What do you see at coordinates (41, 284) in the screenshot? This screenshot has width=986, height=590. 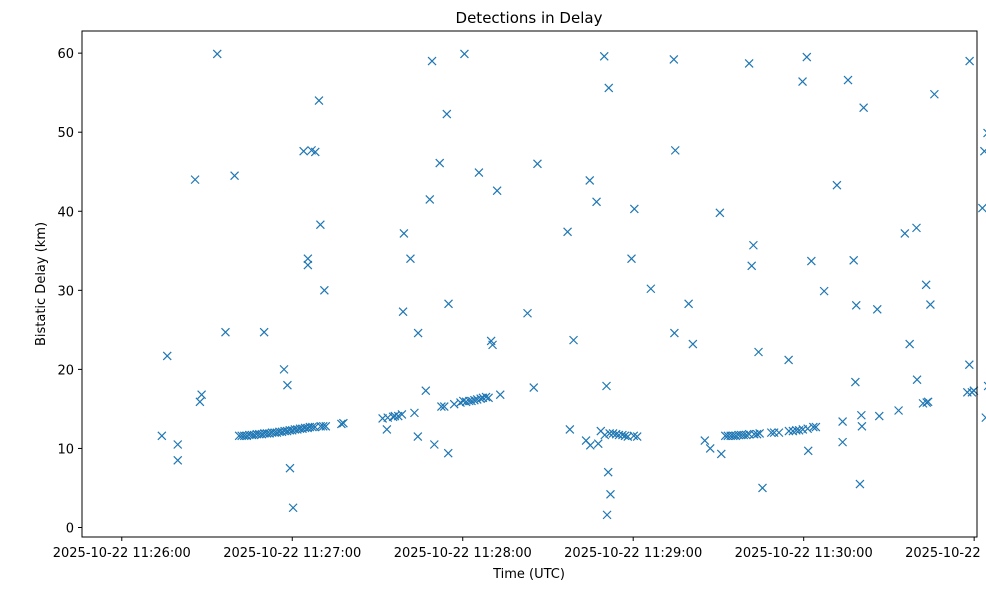 I see `y-axis-label: Bistatic Delay (km)` at bounding box center [41, 284].